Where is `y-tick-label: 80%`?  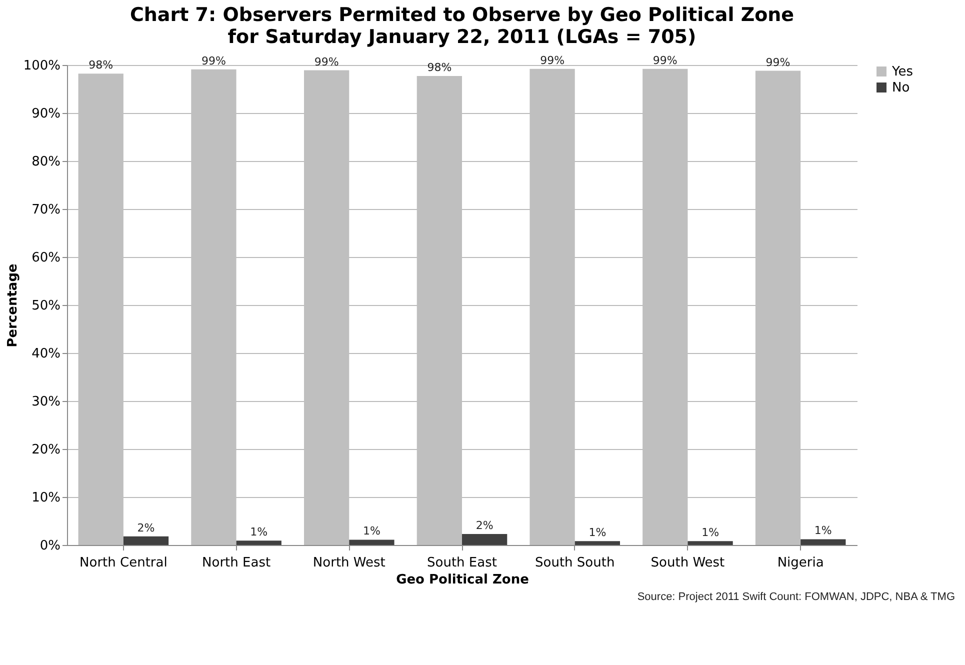 y-tick-label: 80% is located at coordinates (46, 162).